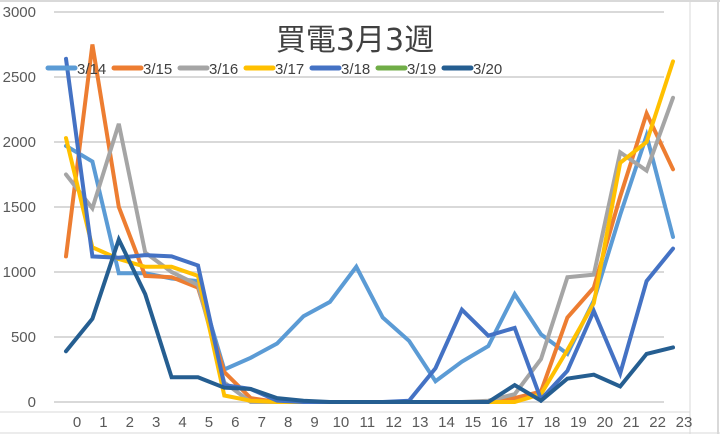 This screenshot has width=720, height=434. Describe the element at coordinates (207, 69) in the screenshot. I see `legend-item: 3/16` at that location.